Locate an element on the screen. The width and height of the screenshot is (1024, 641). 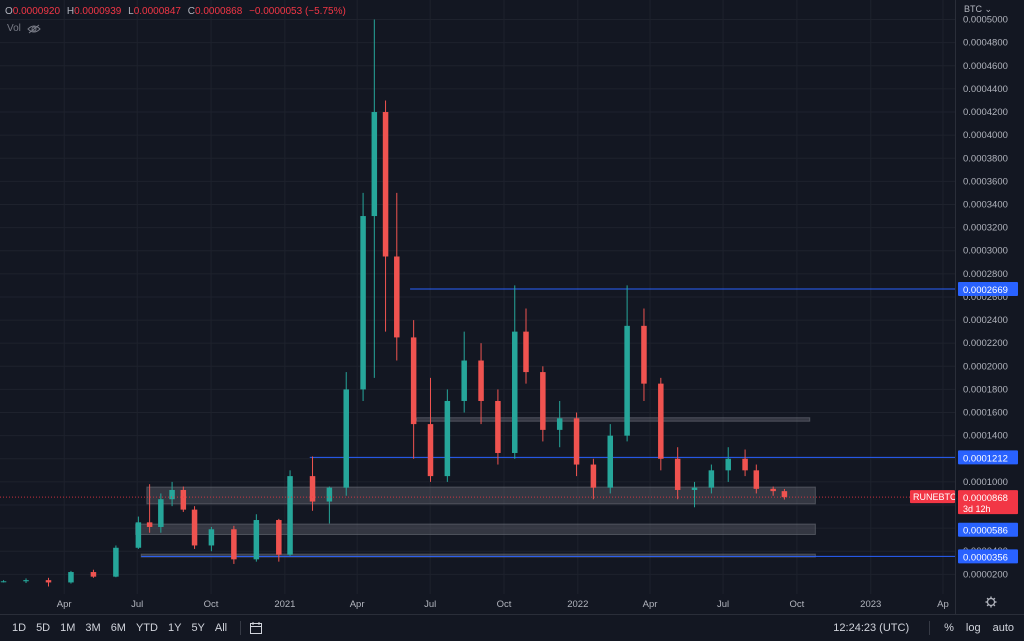
range-1m: 1M is located at coordinates (68, 628).